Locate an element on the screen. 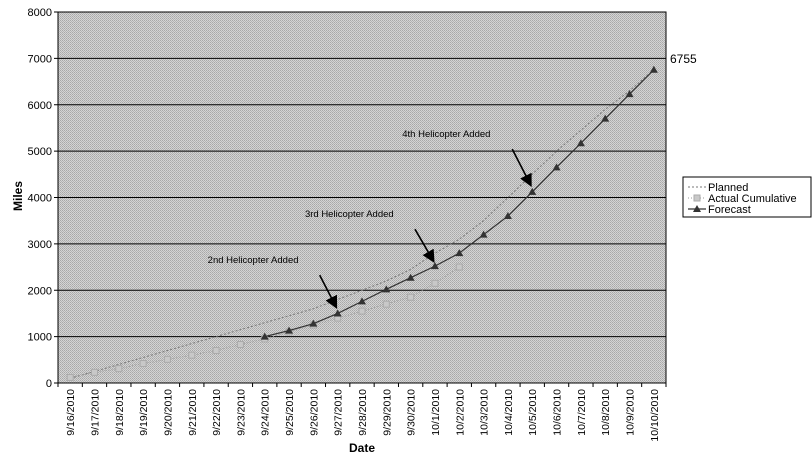 The width and height of the screenshot is (812, 454). y-tick-label: 6000 is located at coordinates (40, 106).